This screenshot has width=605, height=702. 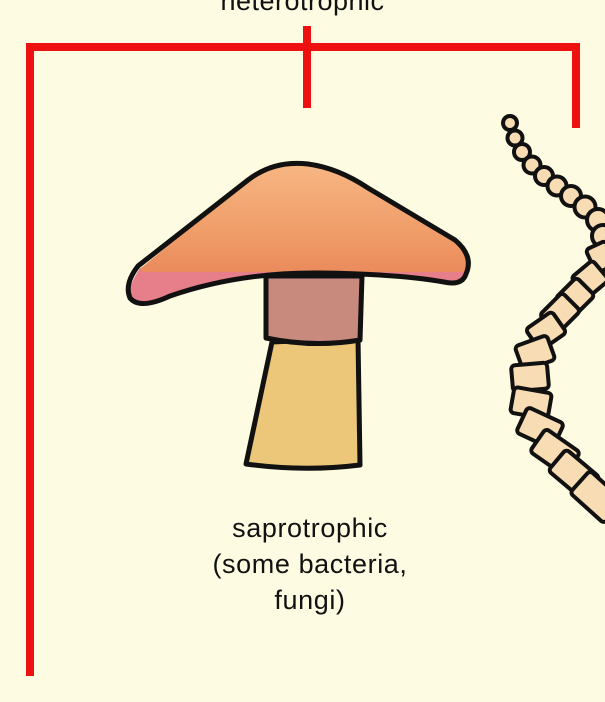 What do you see at coordinates (310, 600) in the screenshot?
I see `caption-line-3: fungi)` at bounding box center [310, 600].